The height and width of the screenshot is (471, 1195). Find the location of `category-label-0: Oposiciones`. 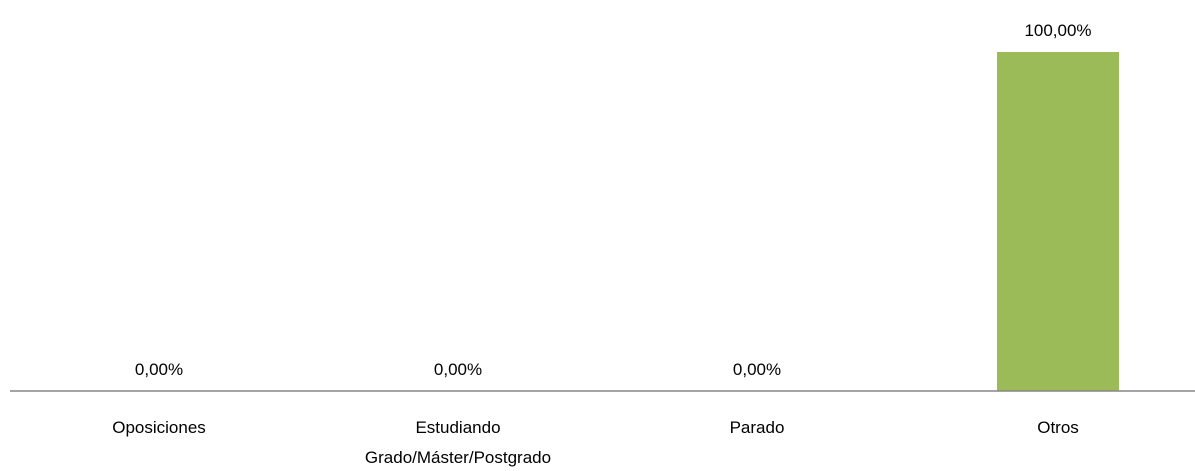

category-label-0: Oposiciones is located at coordinates (159, 427).